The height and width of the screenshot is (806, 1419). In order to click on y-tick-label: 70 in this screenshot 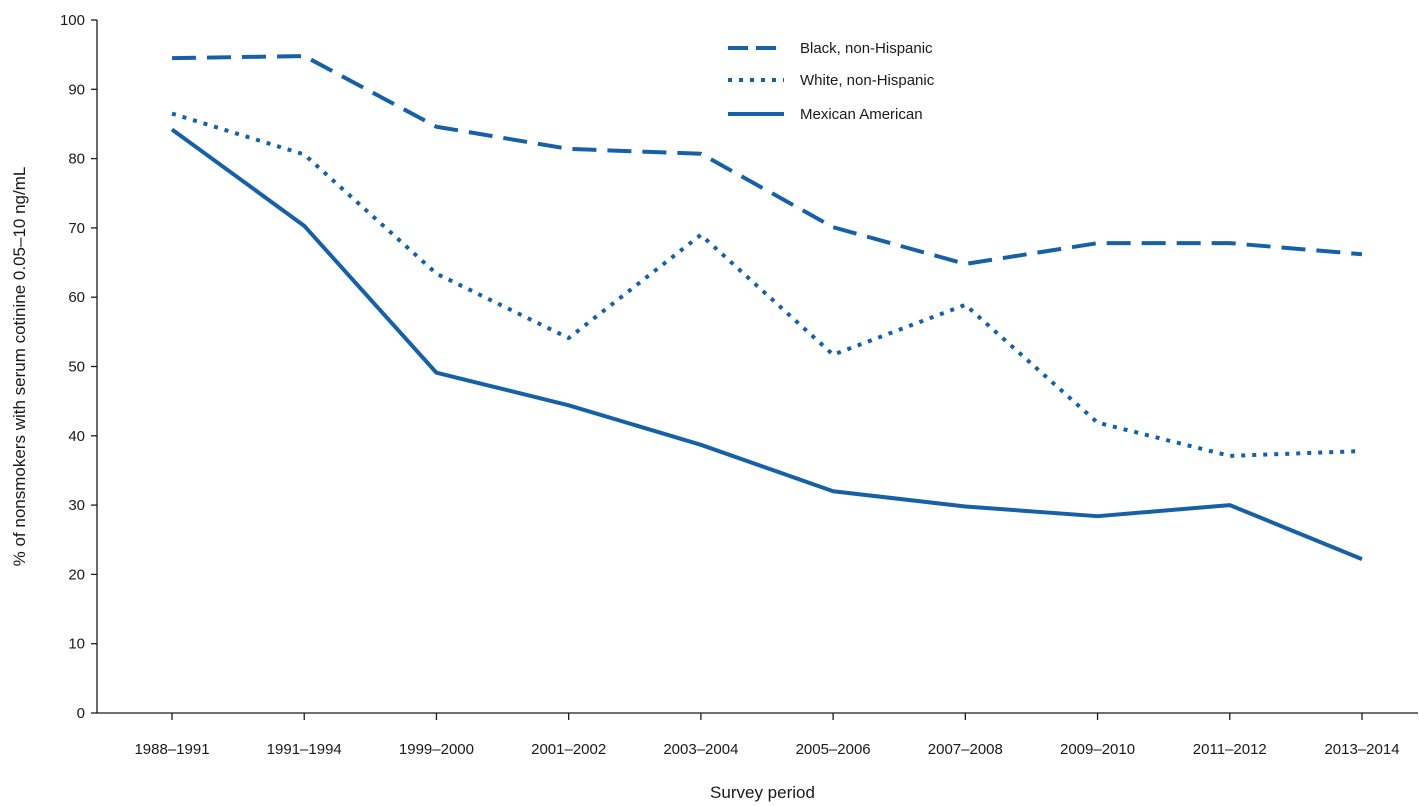, I will do `click(76, 228)`.